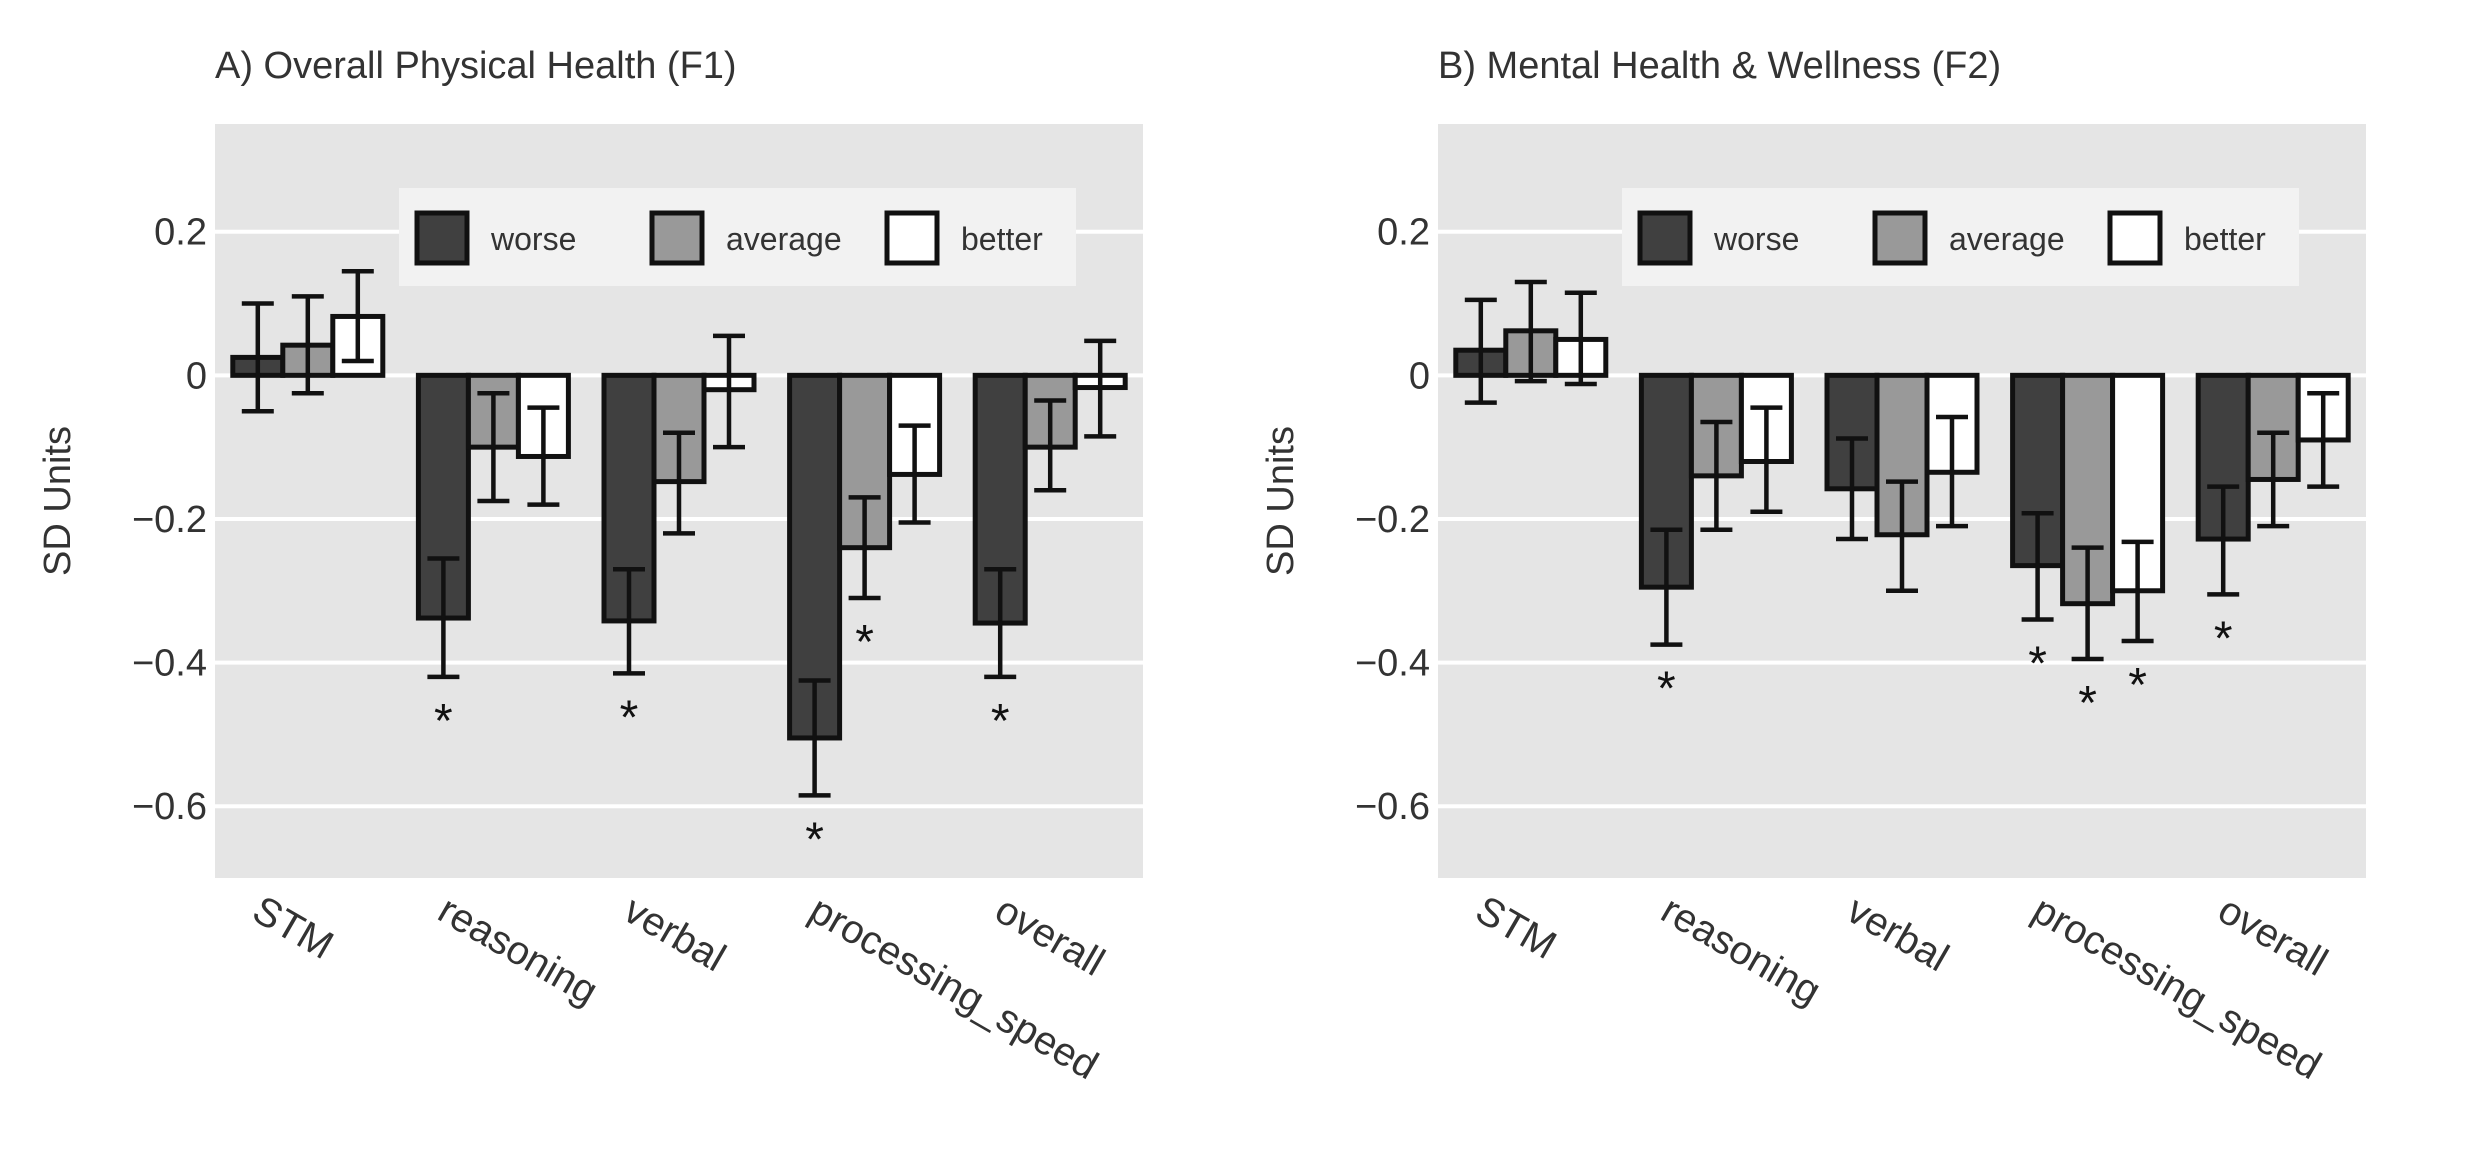  Describe the element at coordinates (1666, 481) in the screenshot. I see `bar-worse-reasoning` at that location.